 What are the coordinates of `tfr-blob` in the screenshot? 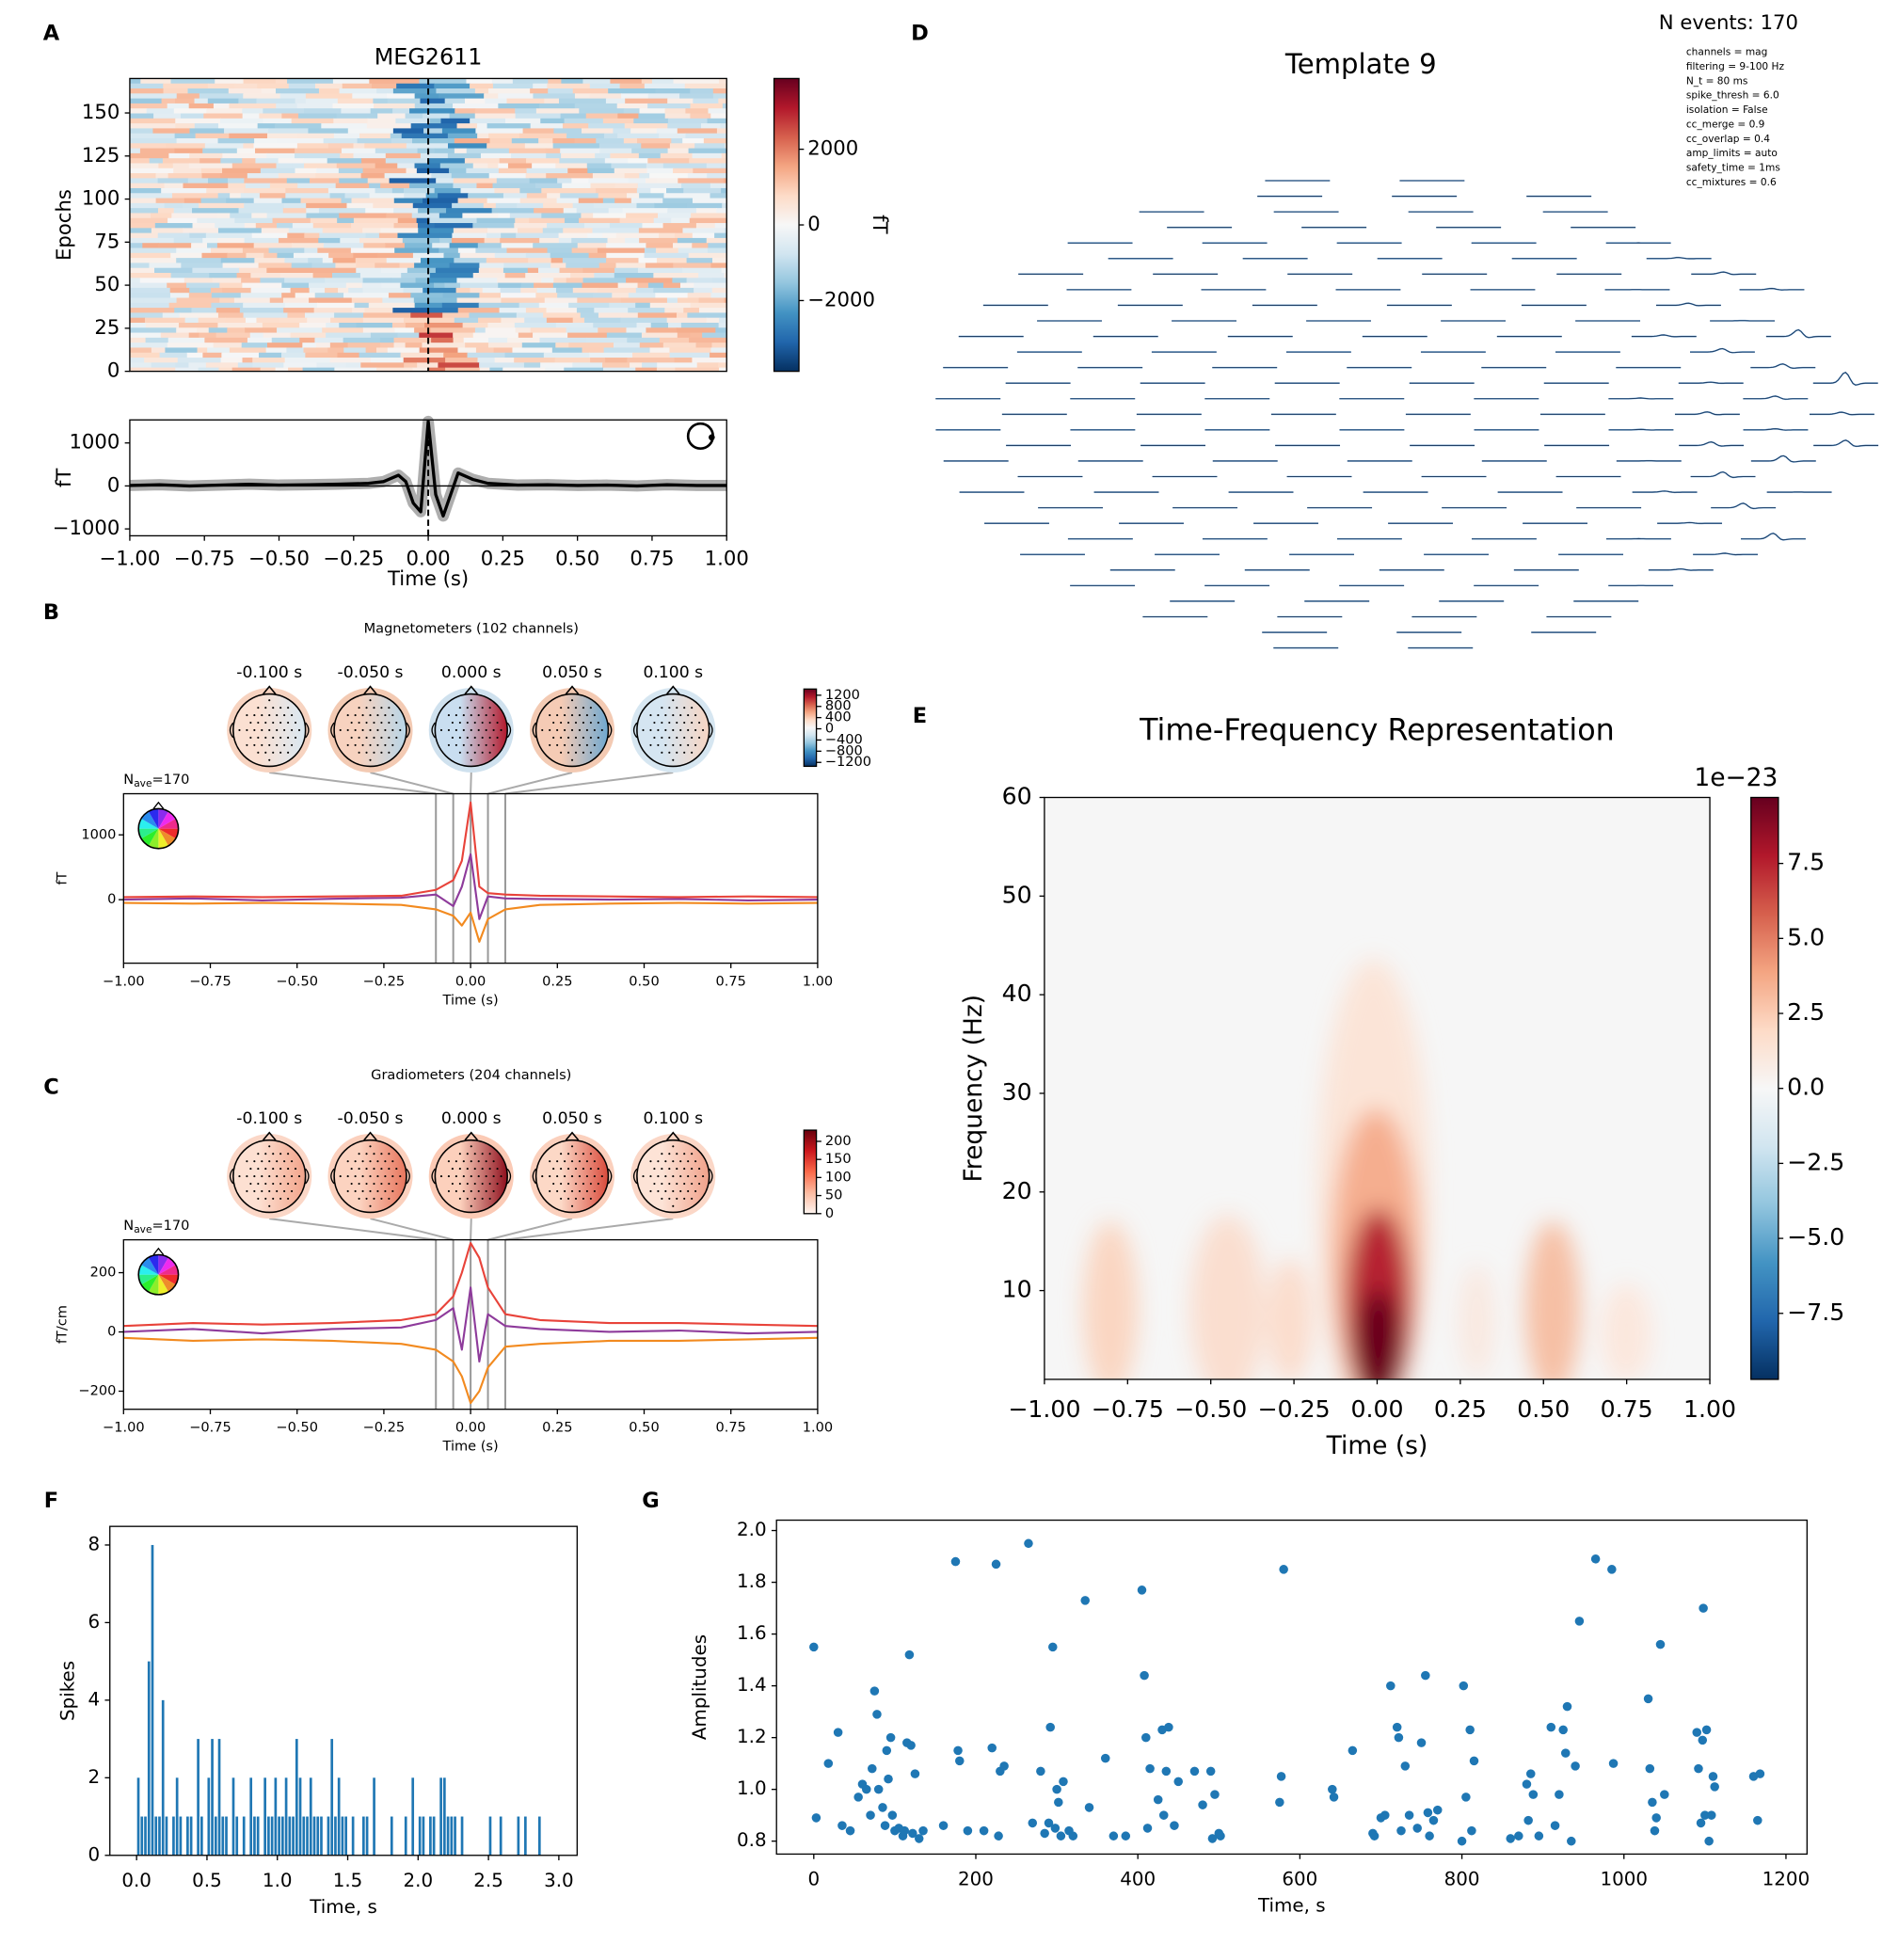 It's located at (1290, 1318).